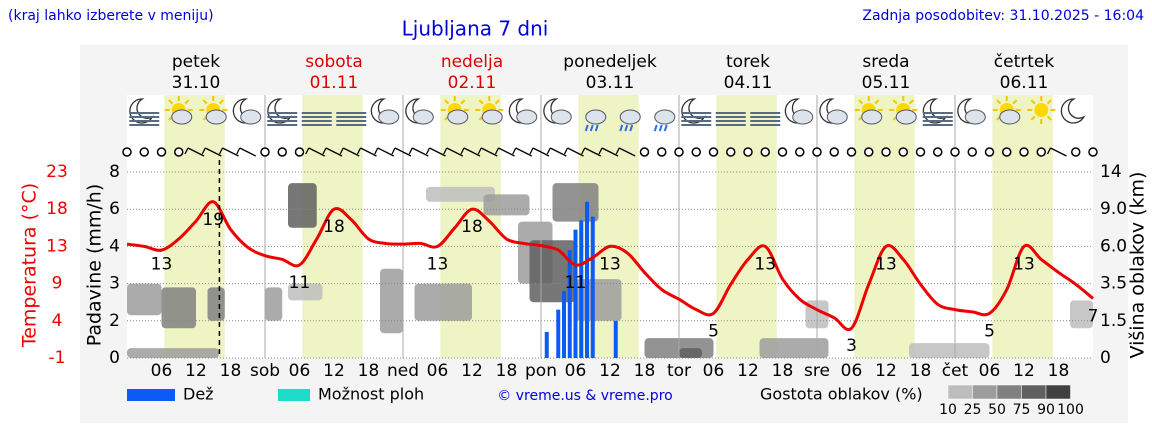 The width and height of the screenshot is (1152, 443). Describe the element at coordinates (334, 62) in the screenshot. I see `day-name: sobota` at that location.